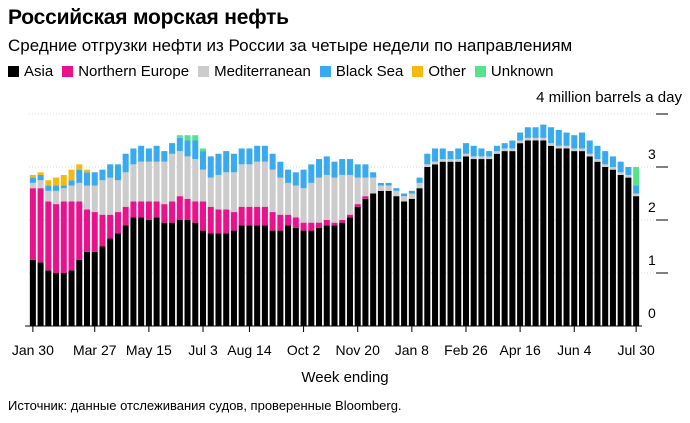 The width and height of the screenshot is (690, 423). Describe the element at coordinates (522, 71) in the screenshot. I see `legend-label: Unknown` at that location.